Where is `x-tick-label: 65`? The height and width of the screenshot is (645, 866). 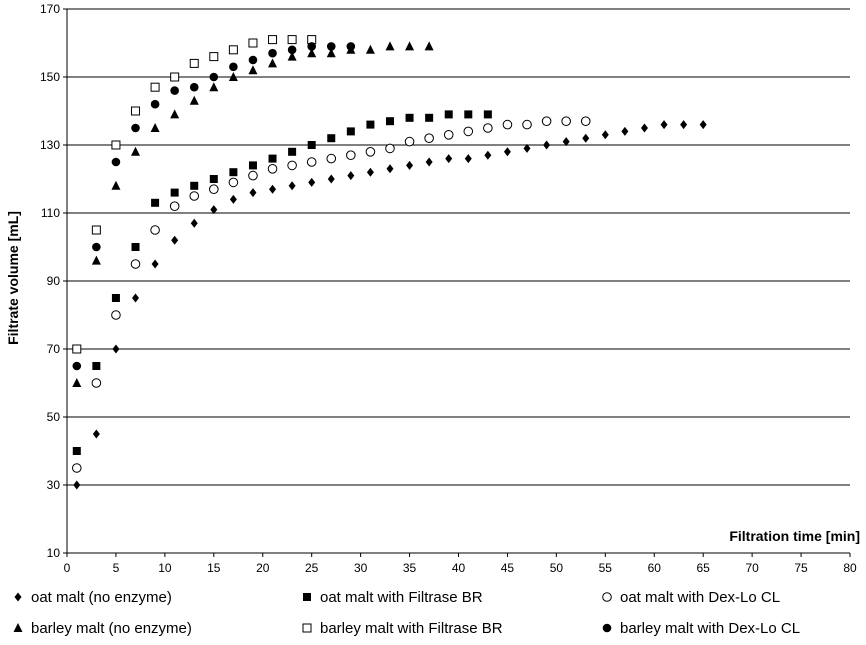
x-tick-label: 65 is located at coordinates (704, 568).